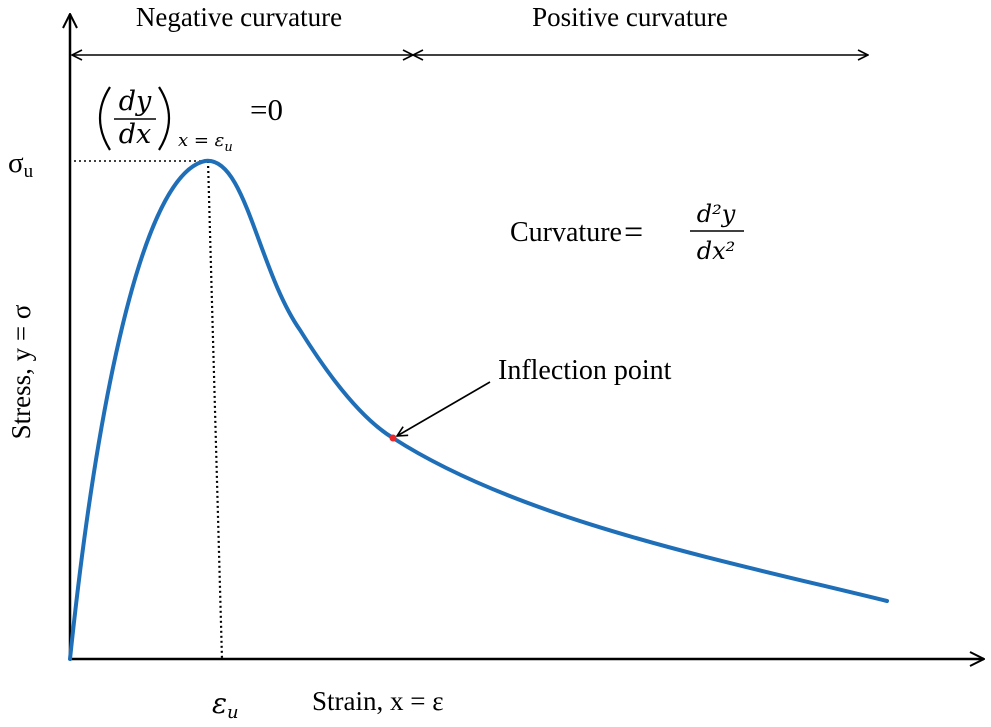  I want to click on positive-curvature-label: Positive curvature, so click(630, 17).